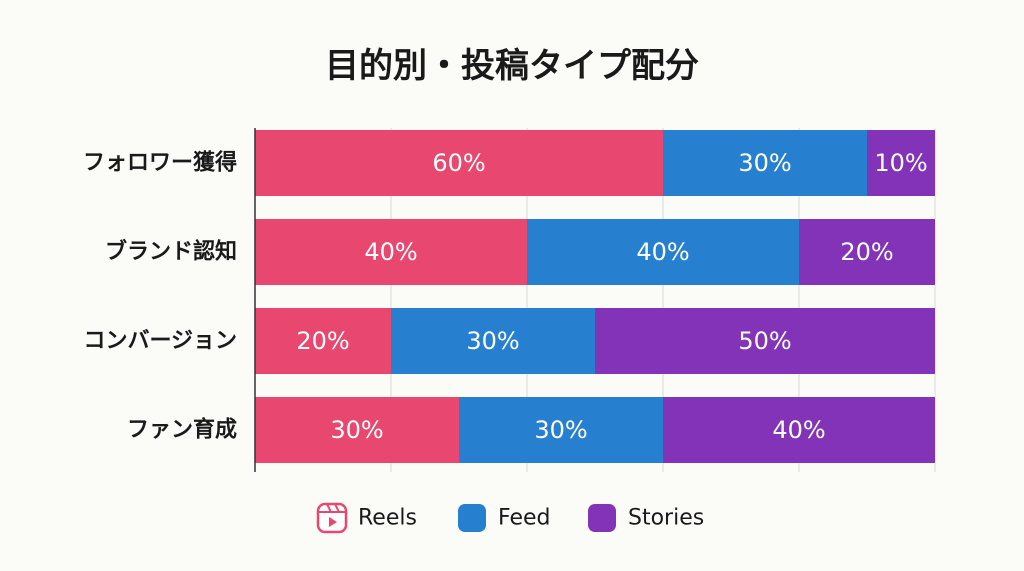 This screenshot has width=1024, height=571. I want to click on chart-title: 目的別・投稿タイプ配分, so click(512, 66).